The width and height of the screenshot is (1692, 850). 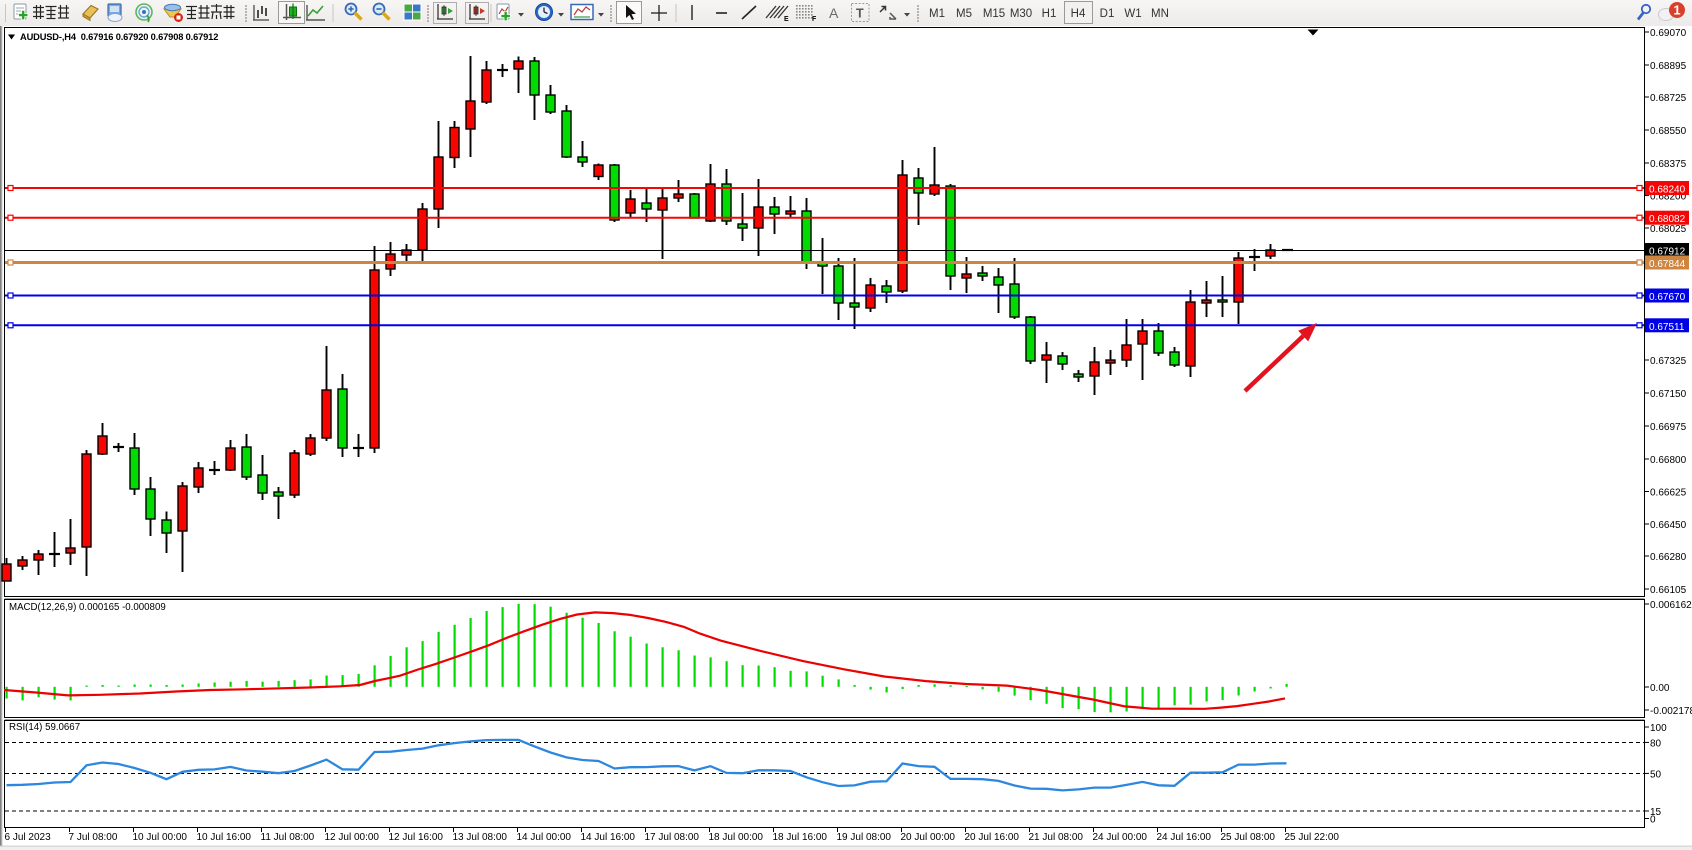 I want to click on svg-text: 0.69070, so click(x=1668, y=33).